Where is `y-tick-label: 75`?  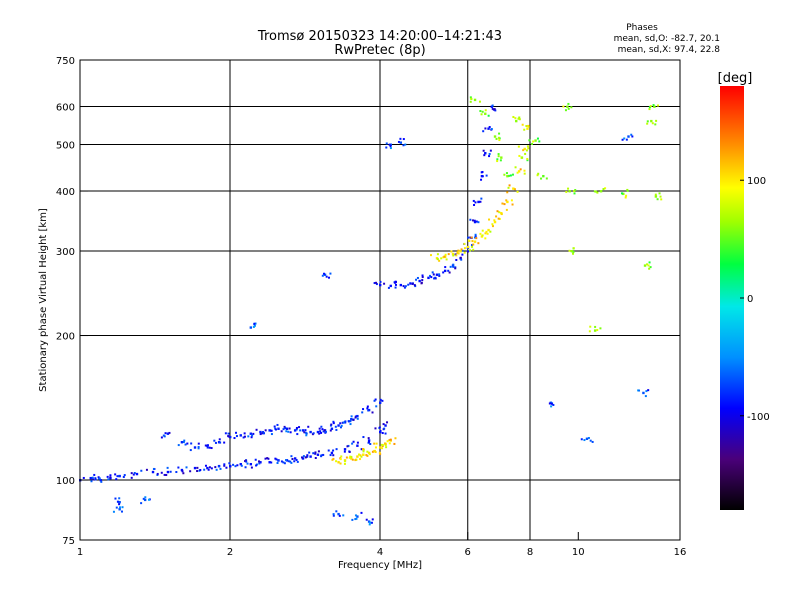 y-tick-label: 75 is located at coordinates (68, 541).